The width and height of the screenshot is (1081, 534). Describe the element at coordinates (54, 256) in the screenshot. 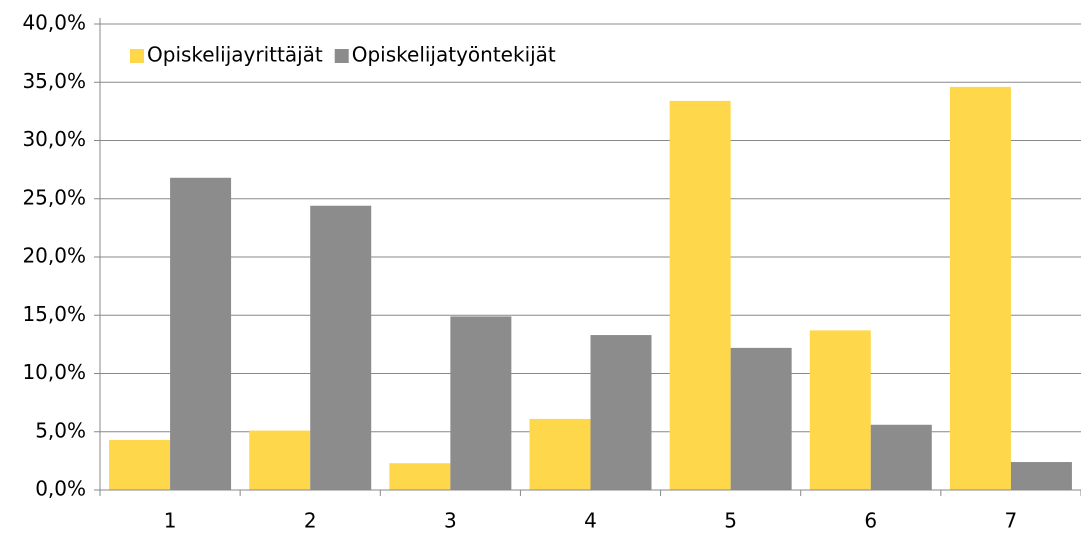

I see `y-tick-label: 20,0%` at that location.